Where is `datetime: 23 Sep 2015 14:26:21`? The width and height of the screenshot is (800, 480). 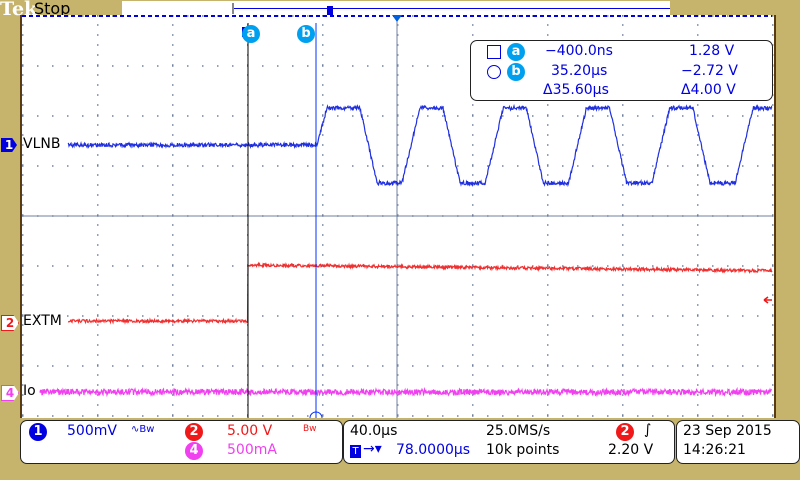 datetime: 23 Sep 2015 14:26:21 is located at coordinates (738, 442).